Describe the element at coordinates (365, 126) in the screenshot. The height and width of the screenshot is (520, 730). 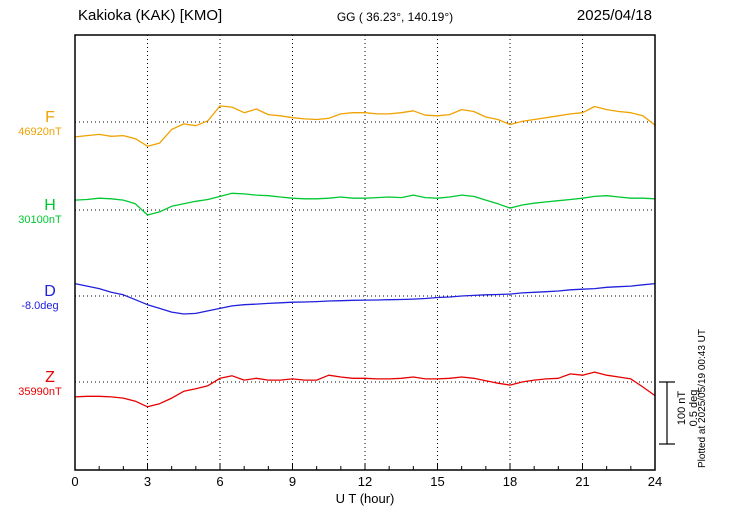
I see `trace-F` at that location.